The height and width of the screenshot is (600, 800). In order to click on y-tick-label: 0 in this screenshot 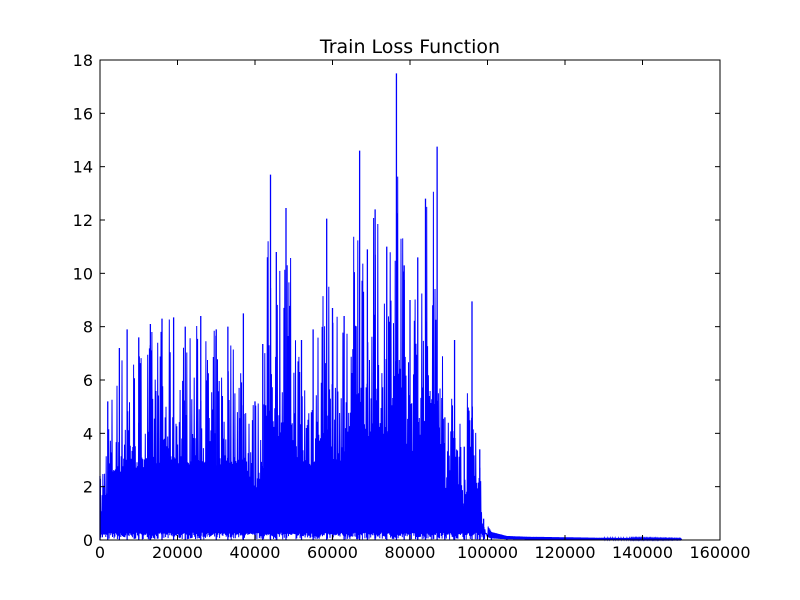, I will do `click(88, 540)`.